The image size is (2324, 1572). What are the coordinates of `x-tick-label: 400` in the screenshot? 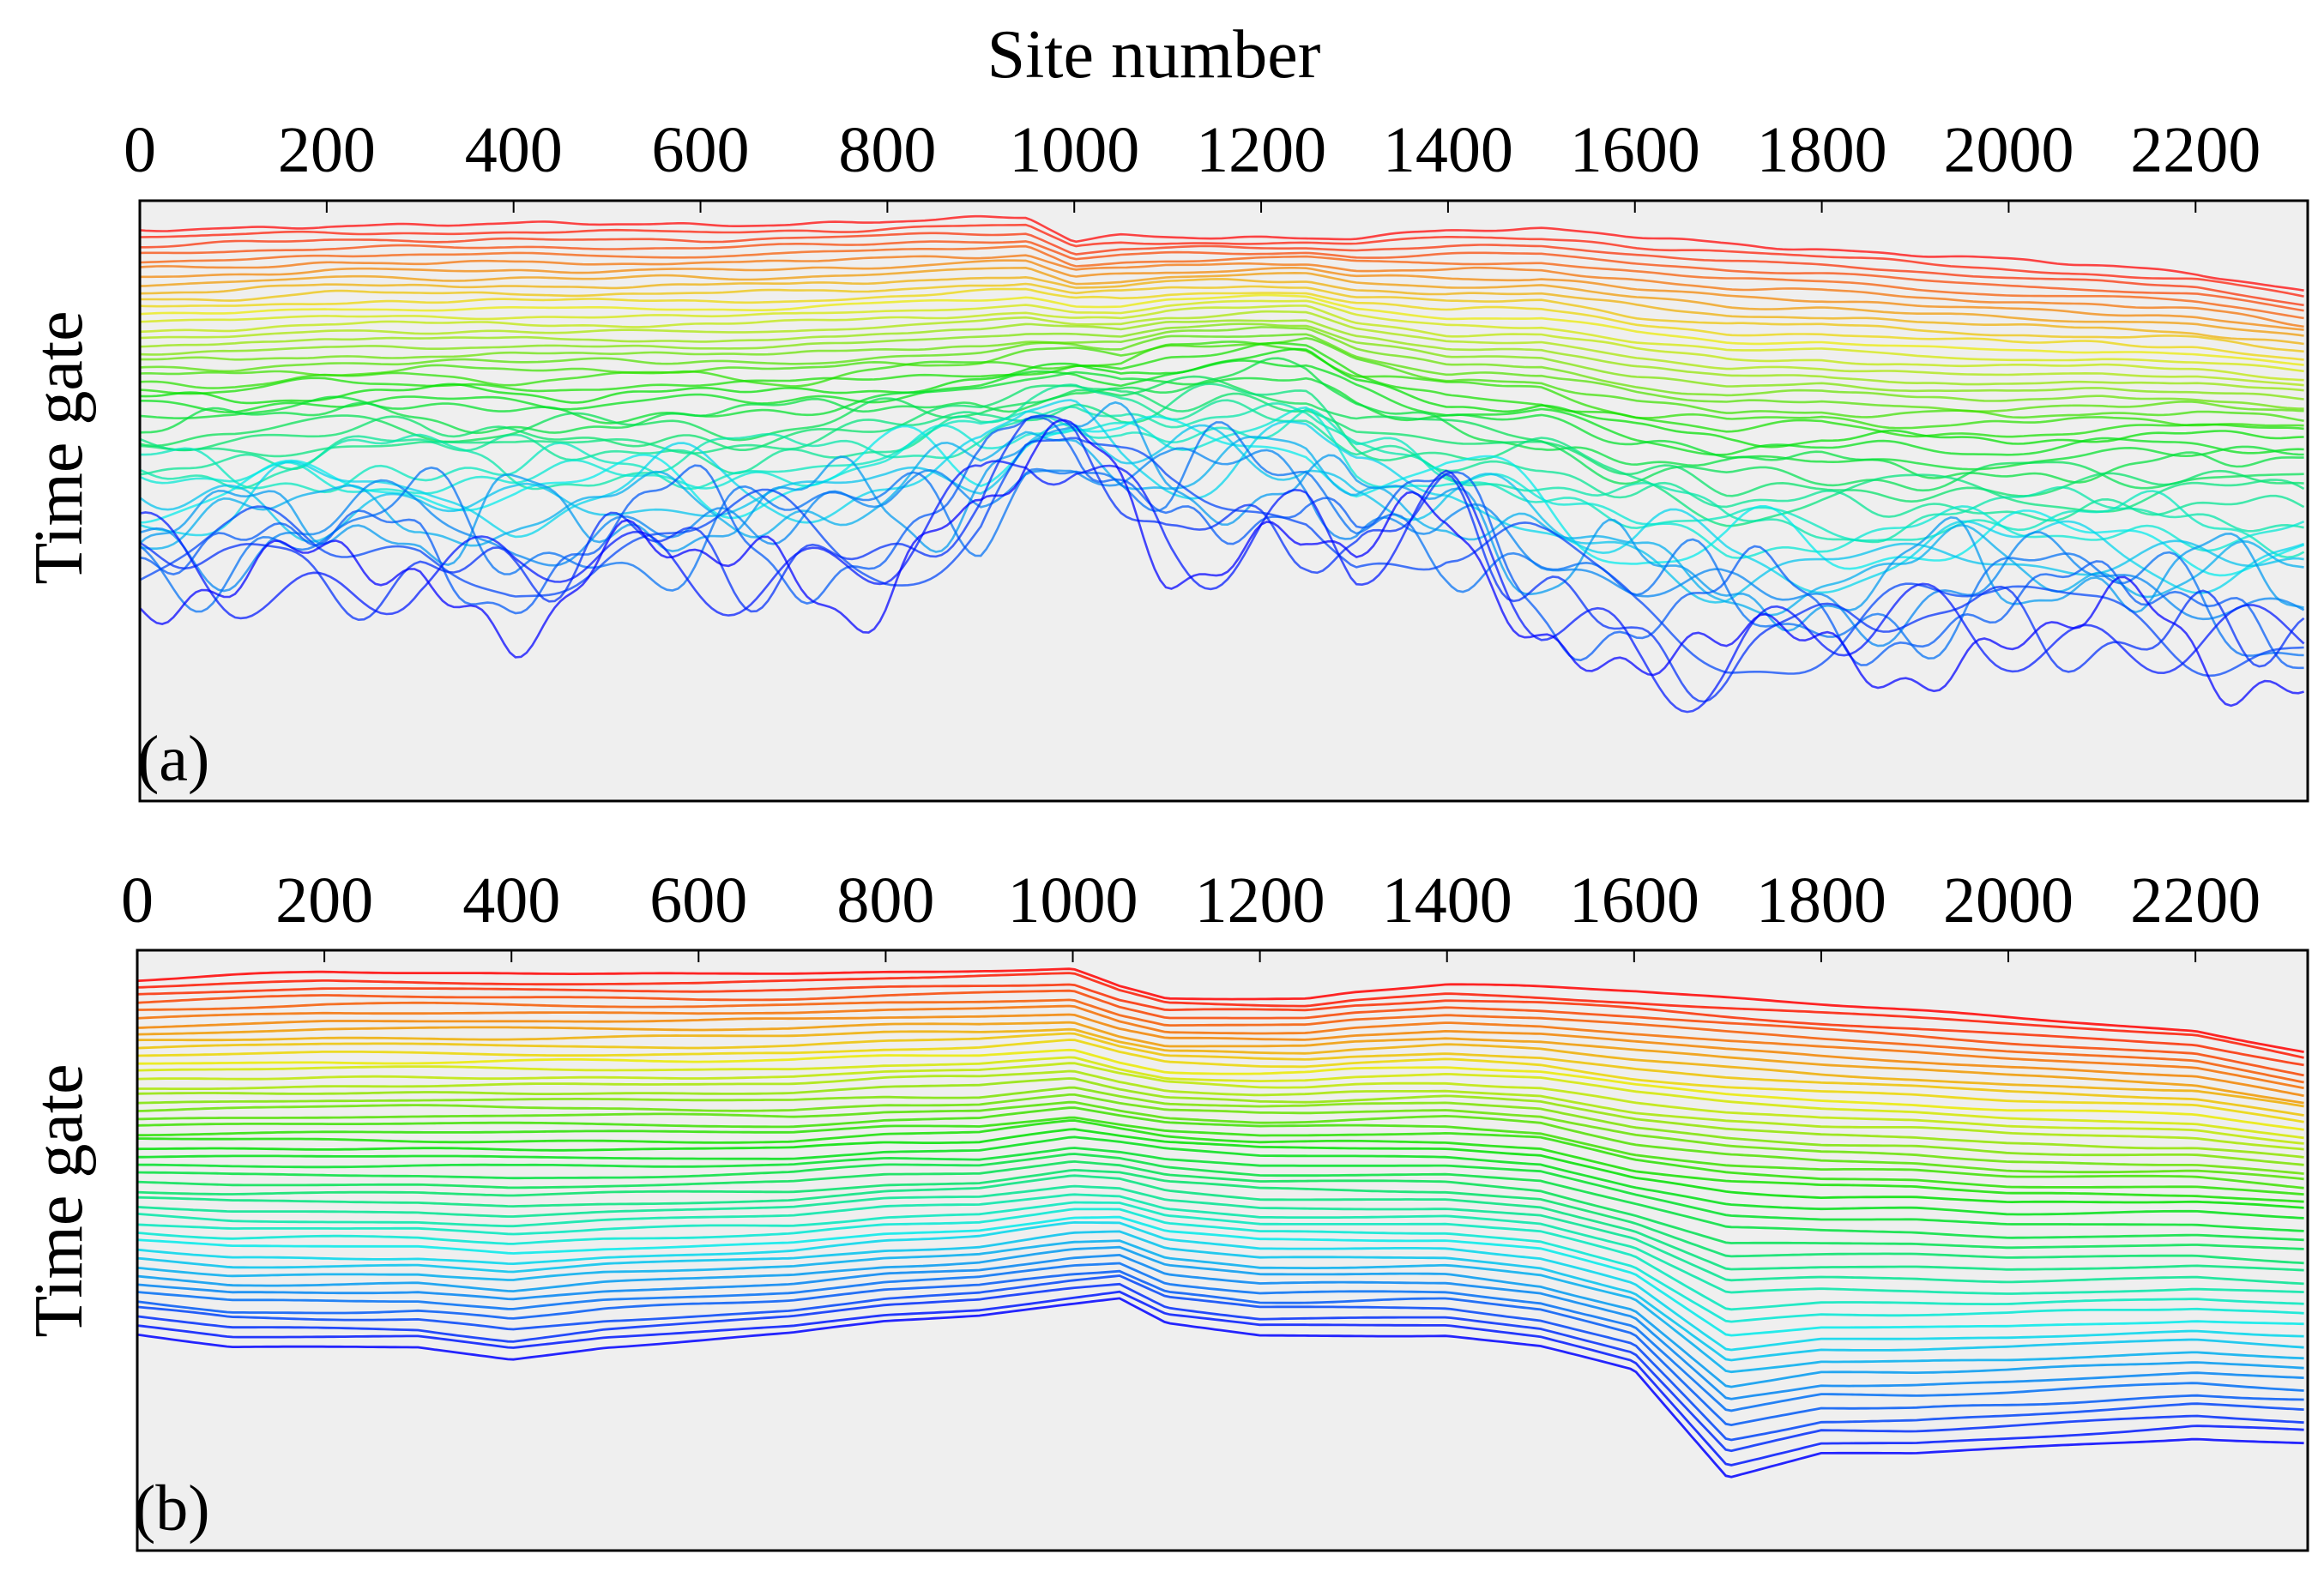 It's located at (511, 900).